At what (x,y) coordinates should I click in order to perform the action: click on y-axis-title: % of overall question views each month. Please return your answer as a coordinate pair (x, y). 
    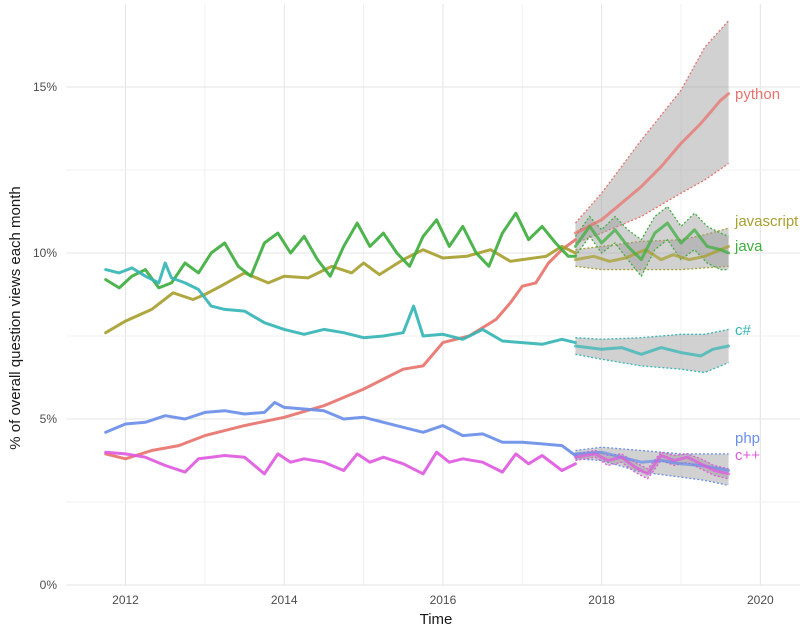
    Looking at the image, I should click on (15, 317).